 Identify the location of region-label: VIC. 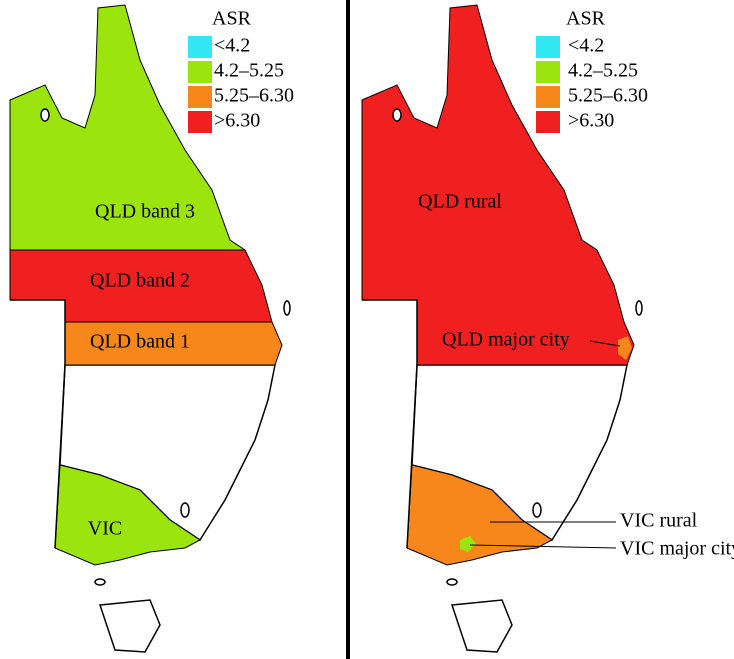
(105, 529).